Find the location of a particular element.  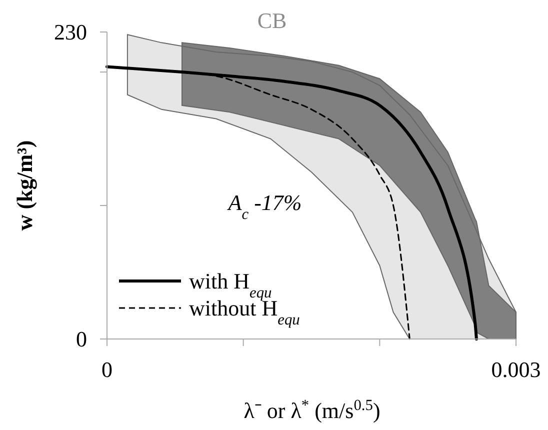

x-axis-title: λ⁻ or λ$^{*}$ (m/s$^{0.5}$) is located at coordinates (312, 409).